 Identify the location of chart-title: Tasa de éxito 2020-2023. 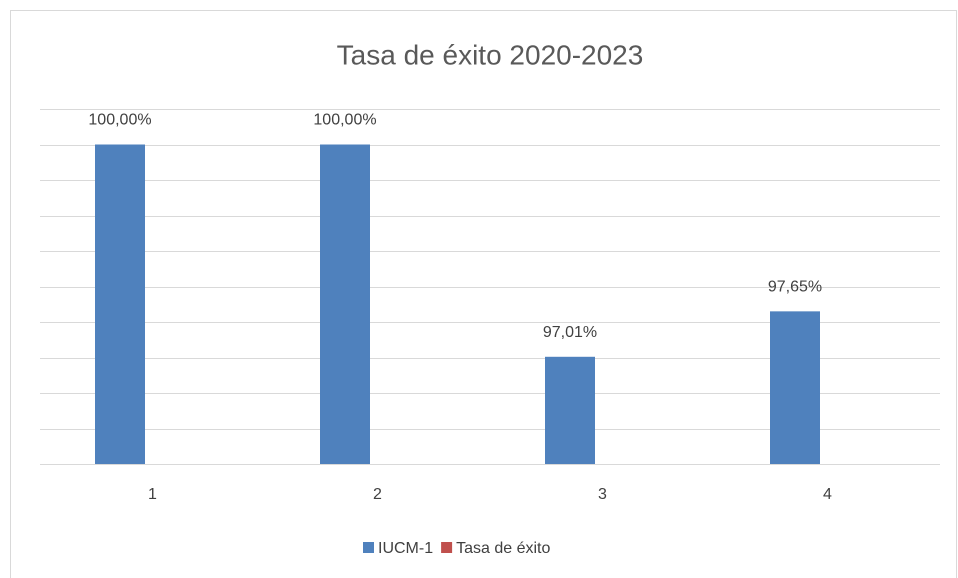
(490, 54).